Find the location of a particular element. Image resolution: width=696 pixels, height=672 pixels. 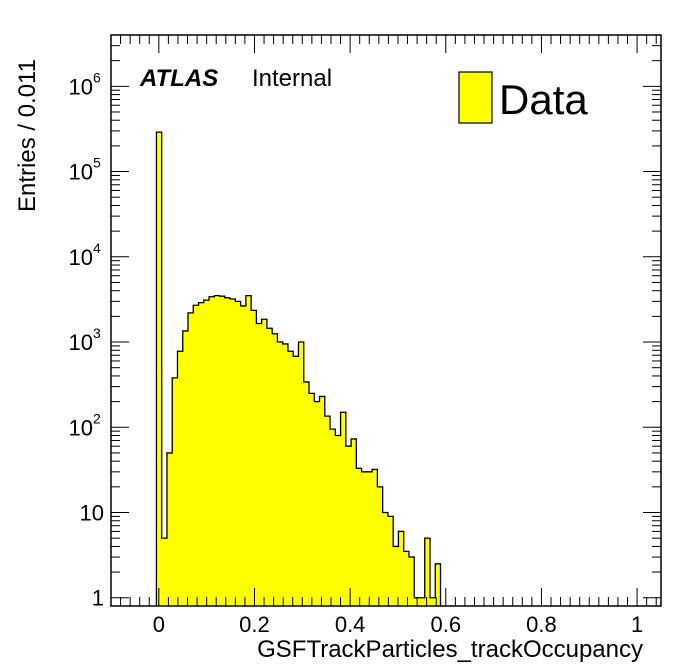

x-tick-label: 0.6 is located at coordinates (445, 624).